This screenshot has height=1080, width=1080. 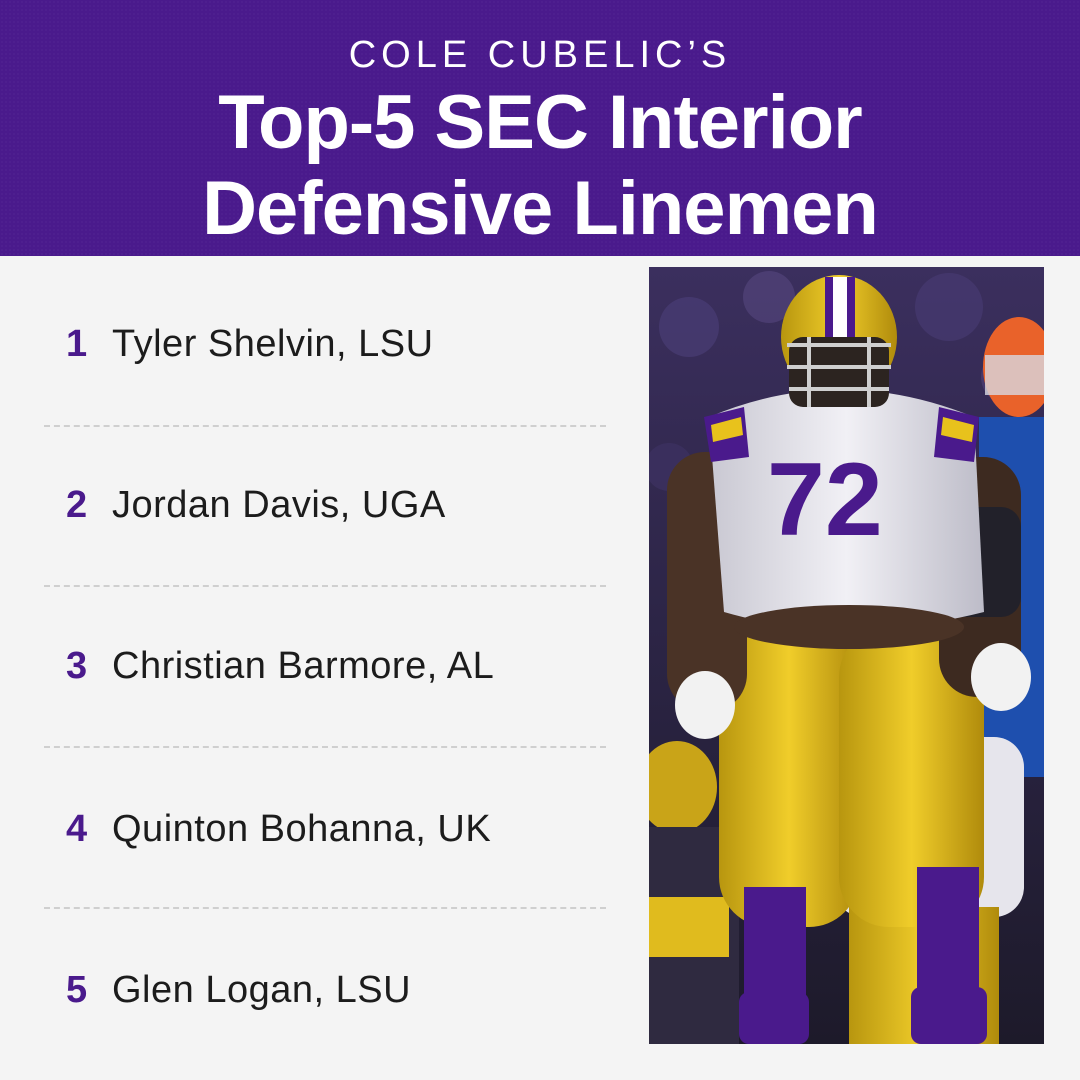 What do you see at coordinates (540, 208) in the screenshot?
I see `title-line-2: Defensive Linemen` at bounding box center [540, 208].